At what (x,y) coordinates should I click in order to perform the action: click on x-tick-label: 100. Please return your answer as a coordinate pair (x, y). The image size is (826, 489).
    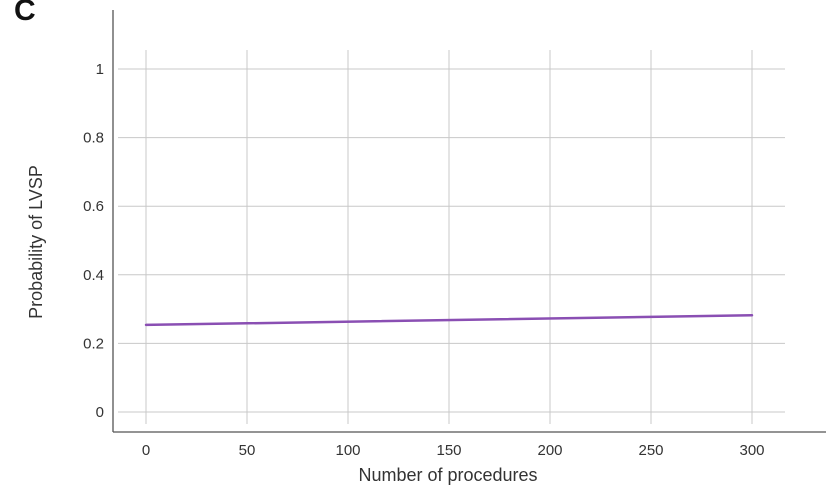
    Looking at the image, I should click on (347, 450).